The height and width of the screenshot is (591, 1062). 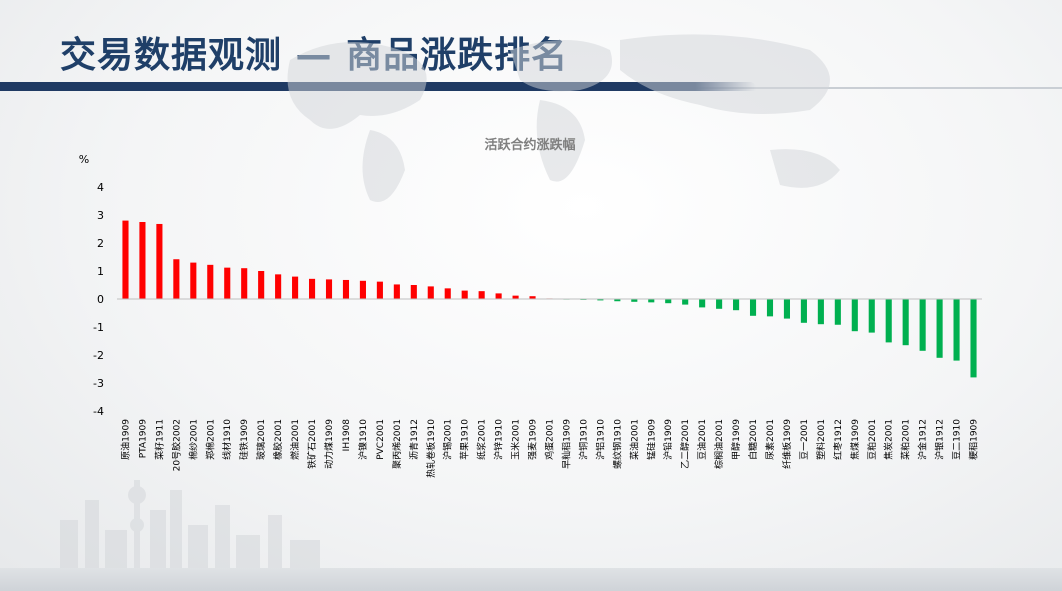 What do you see at coordinates (100, 215) in the screenshot?
I see `y-tick-label: 3` at bounding box center [100, 215].